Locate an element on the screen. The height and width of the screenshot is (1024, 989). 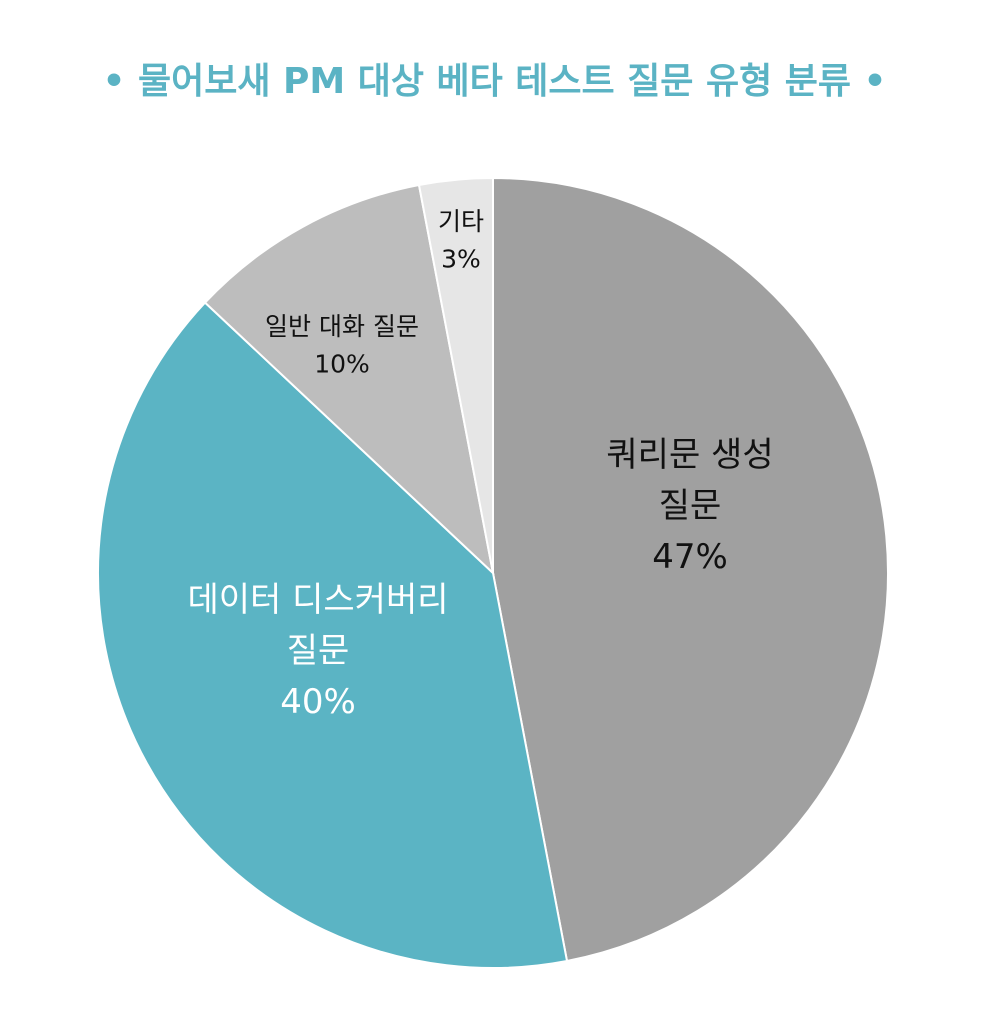
slice-other is located at coordinates (455, 375).